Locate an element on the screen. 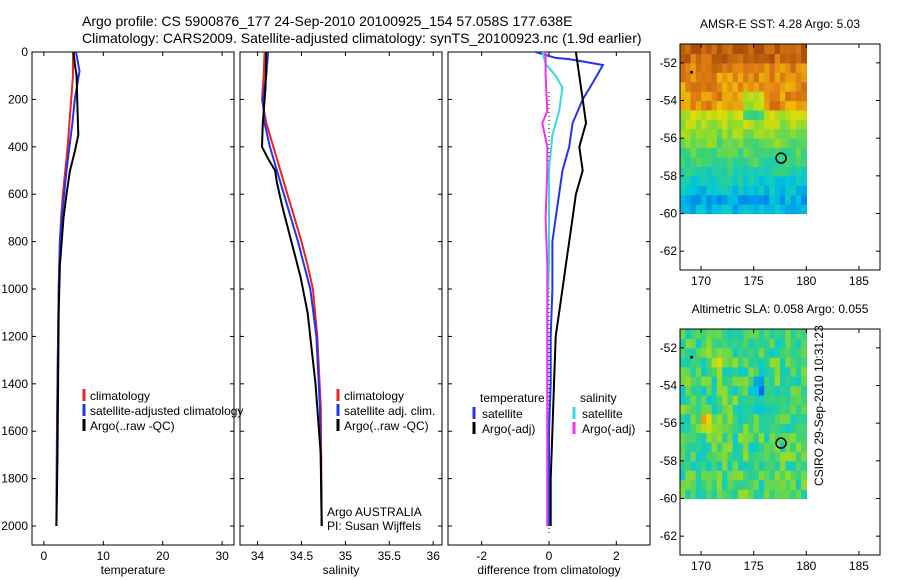  x-tick-label: -2 is located at coordinates (481, 556).